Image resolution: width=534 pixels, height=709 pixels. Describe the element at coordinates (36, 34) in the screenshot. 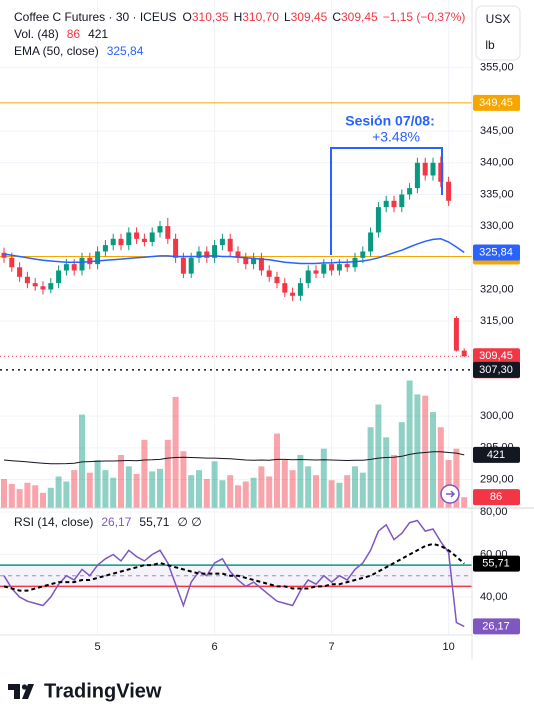

I see `volume-name: Vol. (48)` at that location.